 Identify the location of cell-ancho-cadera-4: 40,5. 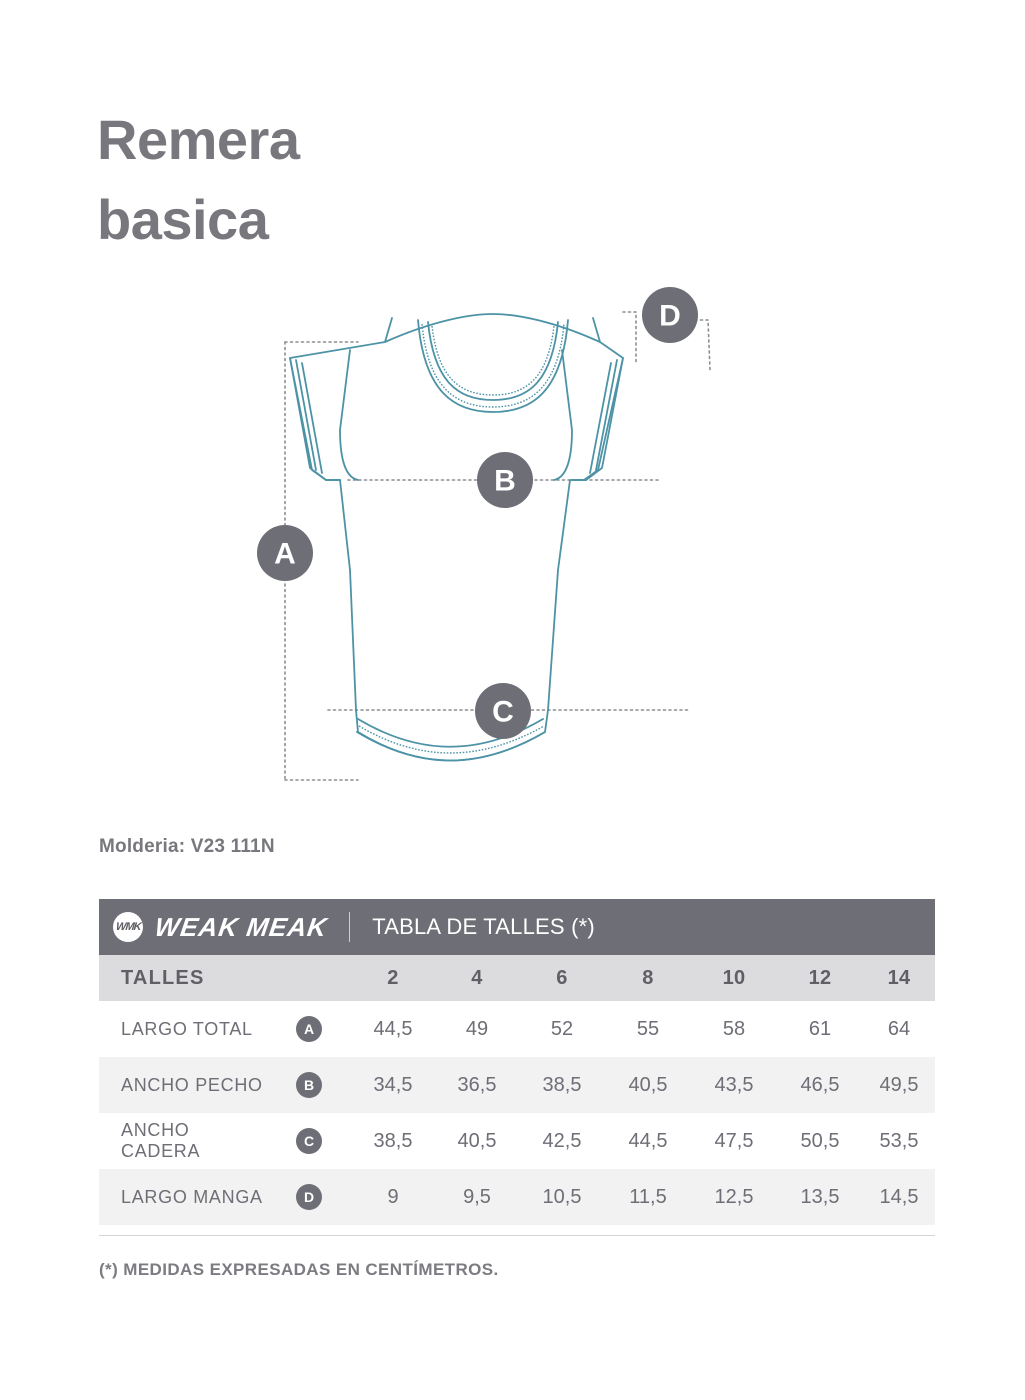
(477, 1141).